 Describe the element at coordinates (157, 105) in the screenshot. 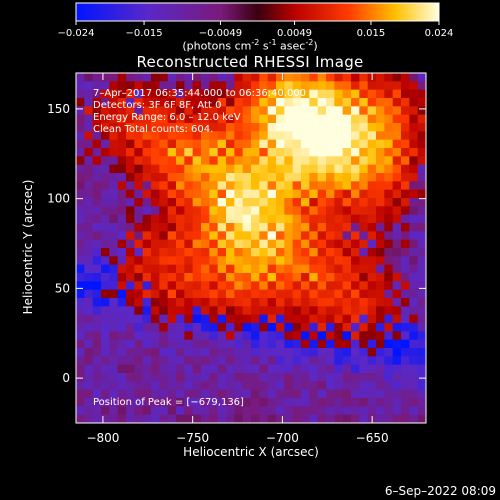

I see `info-detectors: Detectors: 3F 6F 8F, Att 0` at that location.